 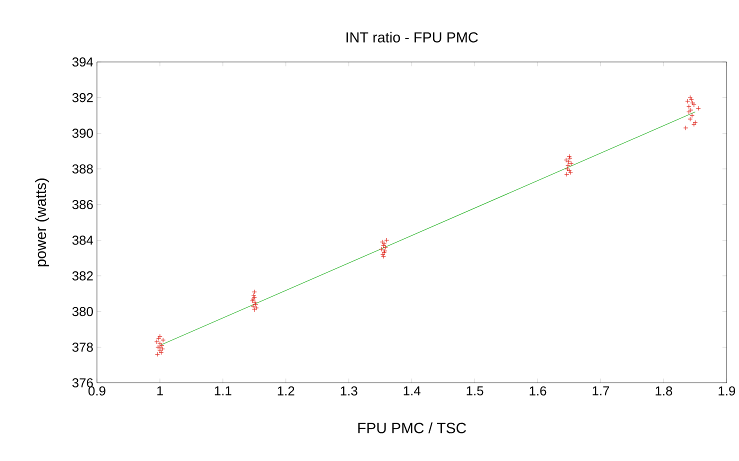 What do you see at coordinates (223, 391) in the screenshot?
I see `x-tick-label: 1.1` at bounding box center [223, 391].